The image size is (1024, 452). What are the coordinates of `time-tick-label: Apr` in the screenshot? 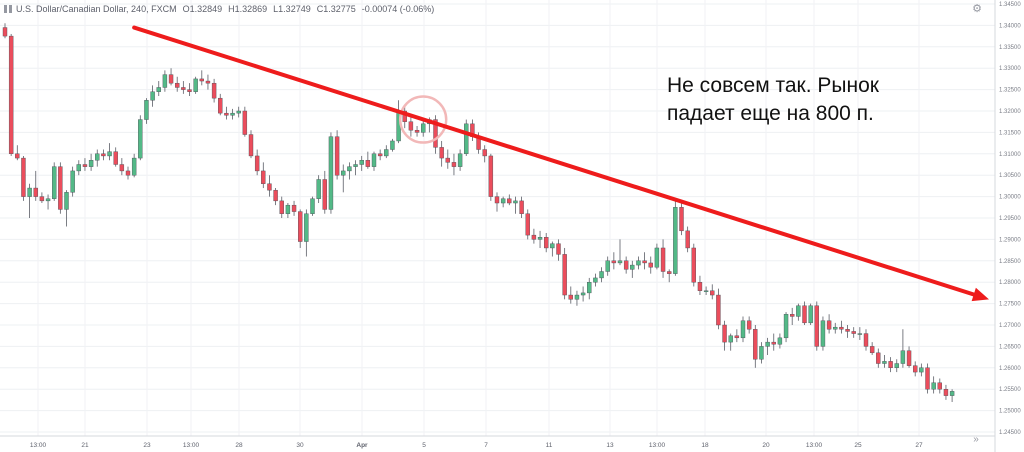 It's located at (362, 445).